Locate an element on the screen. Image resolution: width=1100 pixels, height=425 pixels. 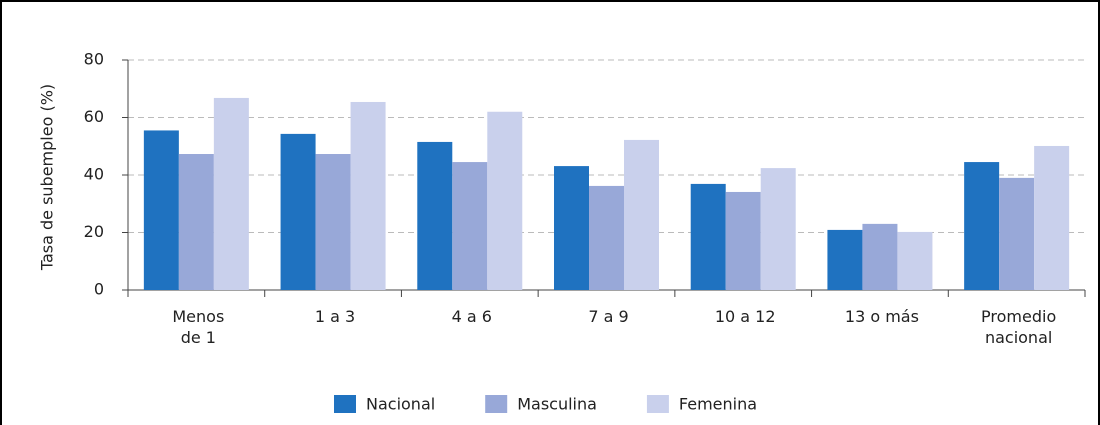
y-tick-label: 20 is located at coordinates (94, 231).